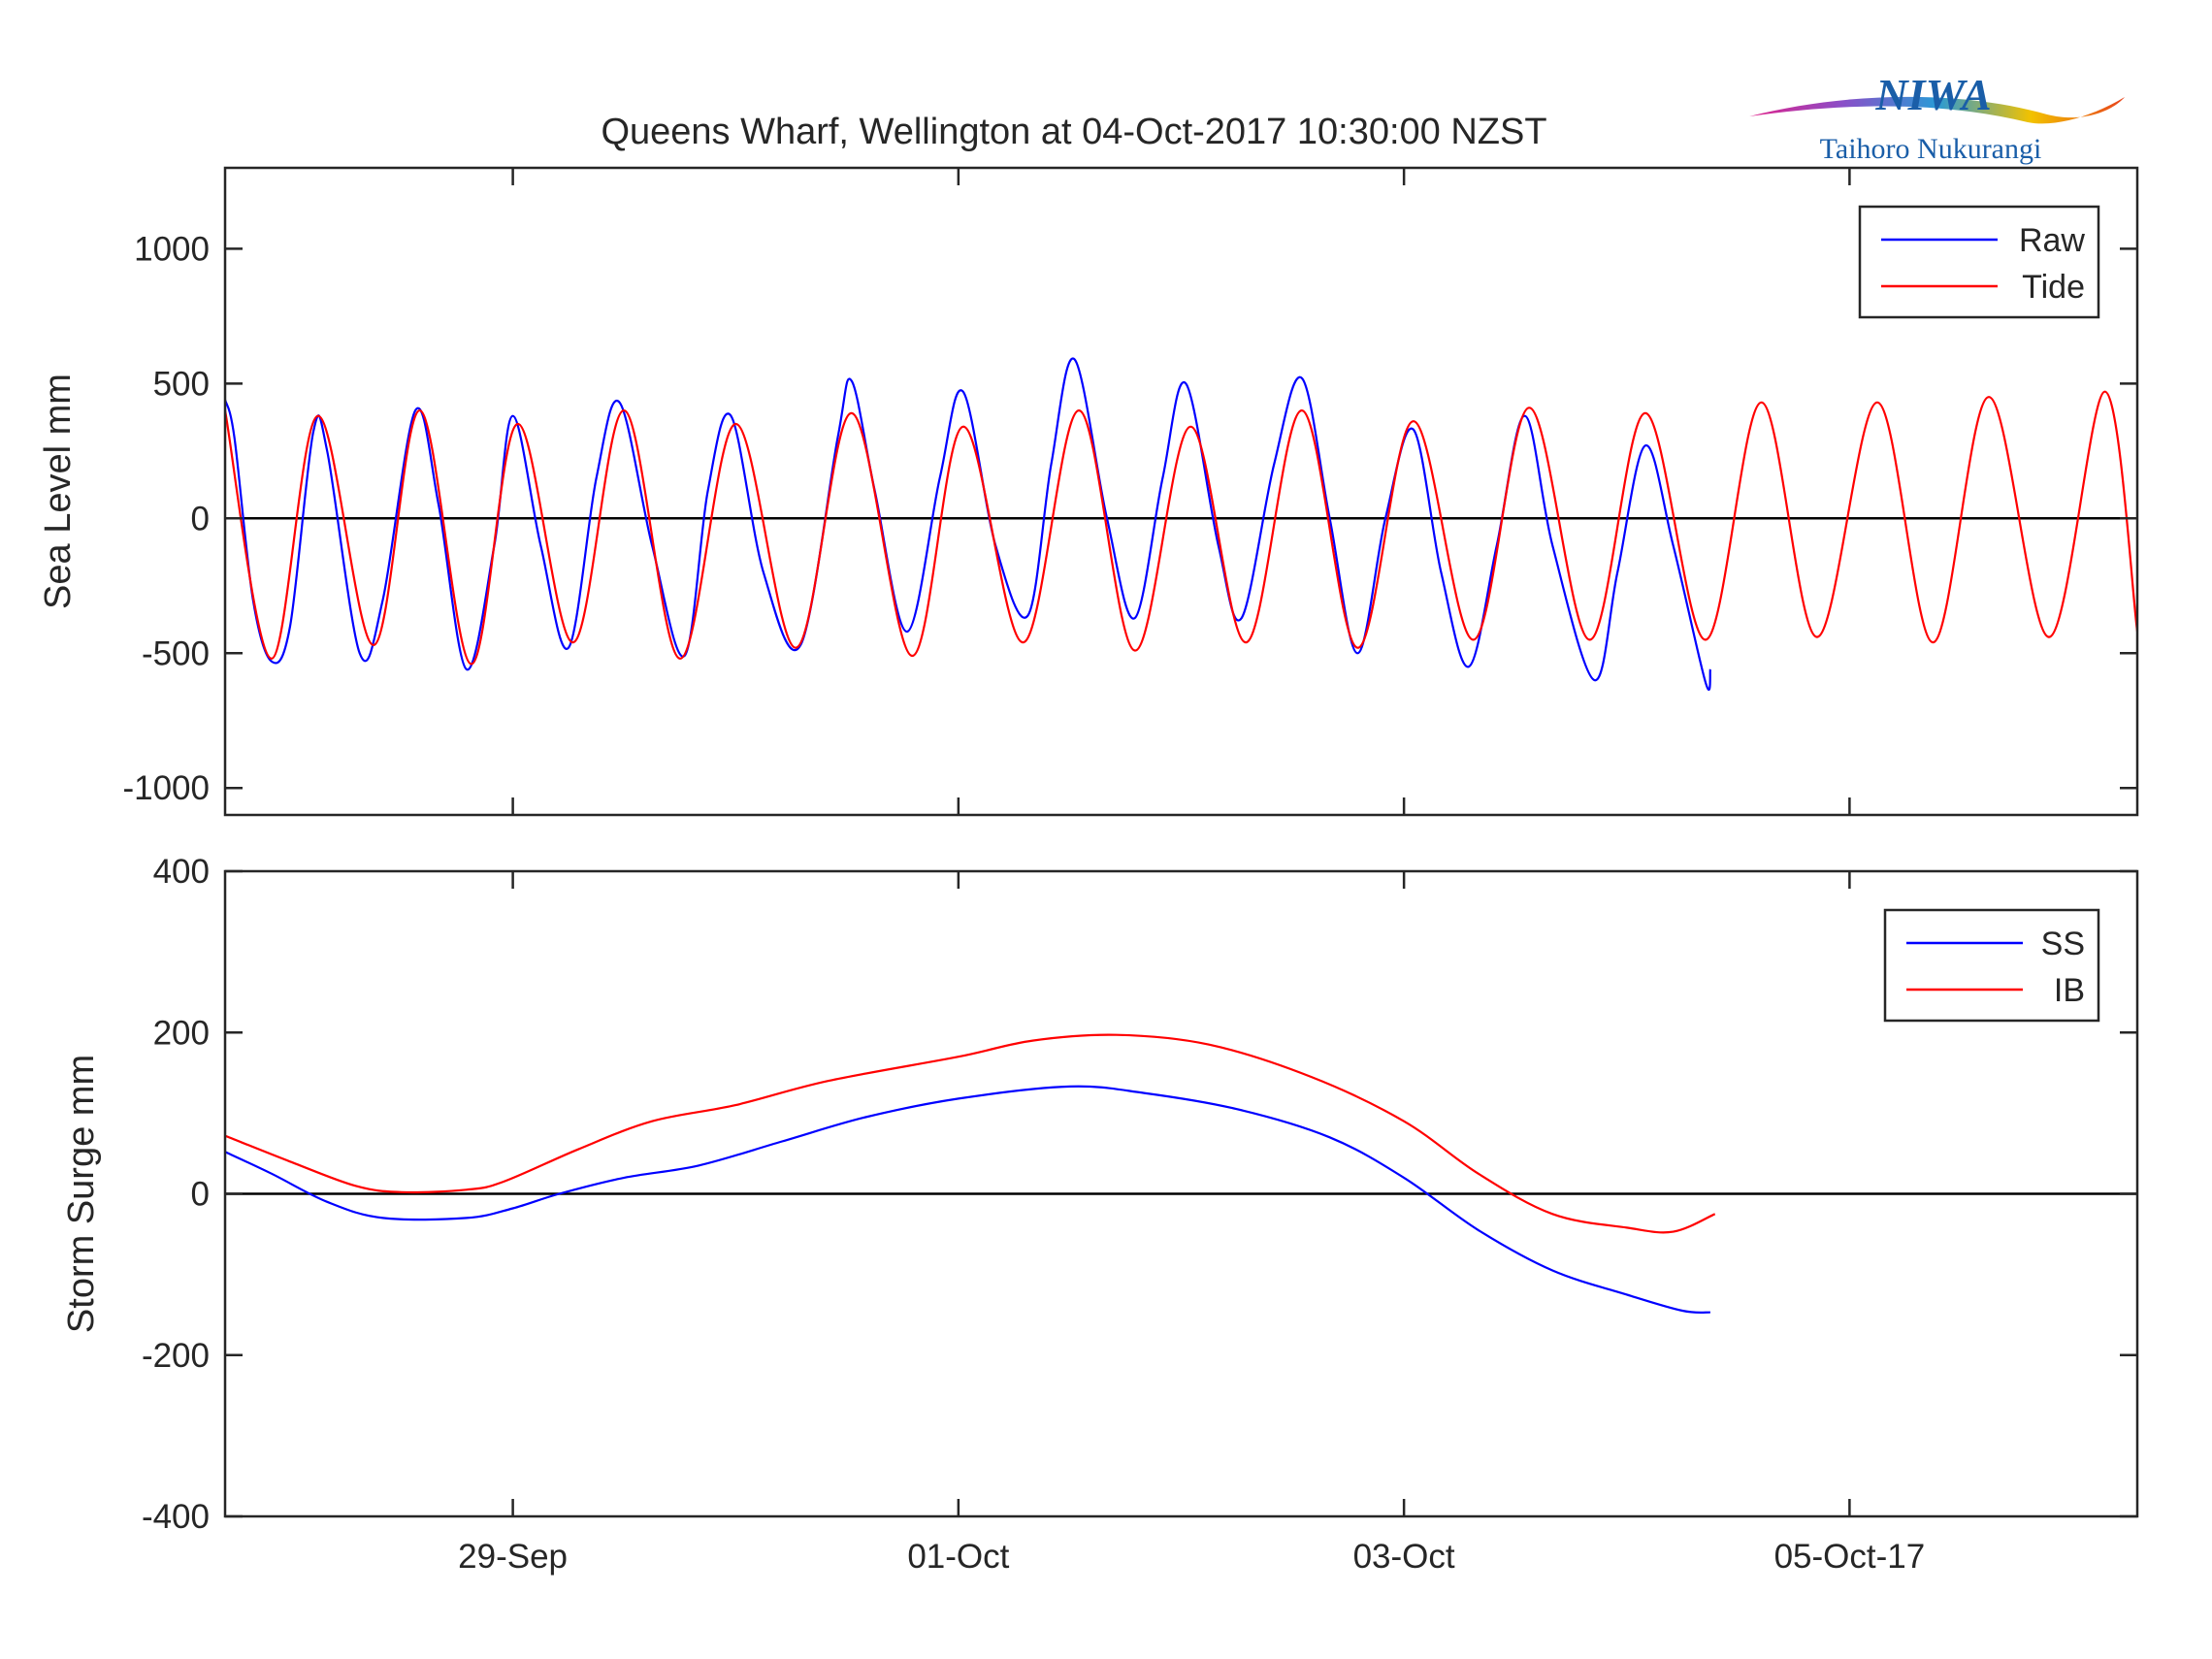 This screenshot has height=1659, width=2212. I want to click on niwa-logo: NIWA Taihoro Nukurangi, so click(1937, 118).